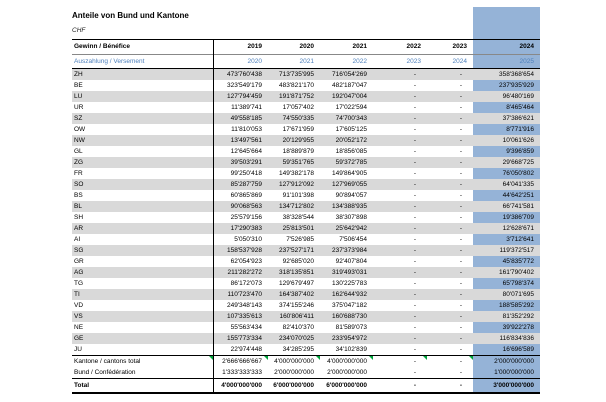 The image size is (606, 402). What do you see at coordinates (142, 228) in the screenshot?
I see `row-label: AR` at bounding box center [142, 228].